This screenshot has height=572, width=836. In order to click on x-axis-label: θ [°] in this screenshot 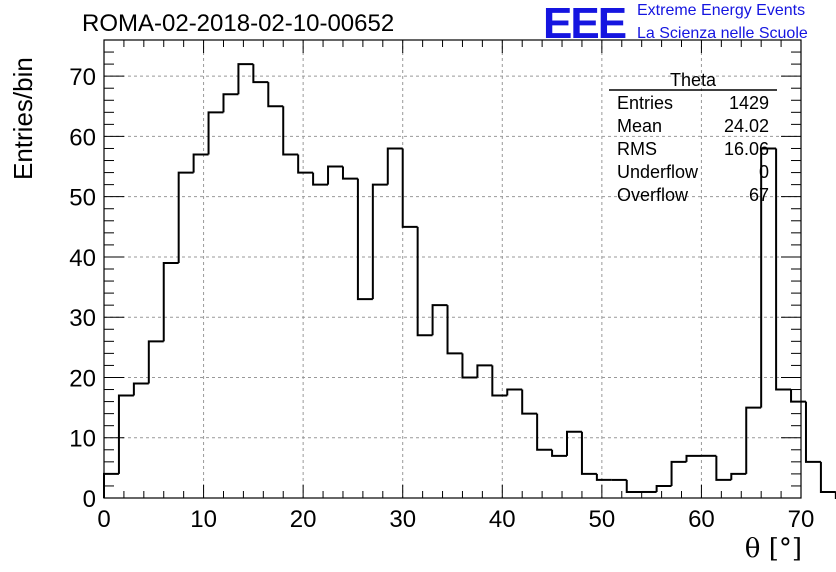, I will do `click(773, 549)`.